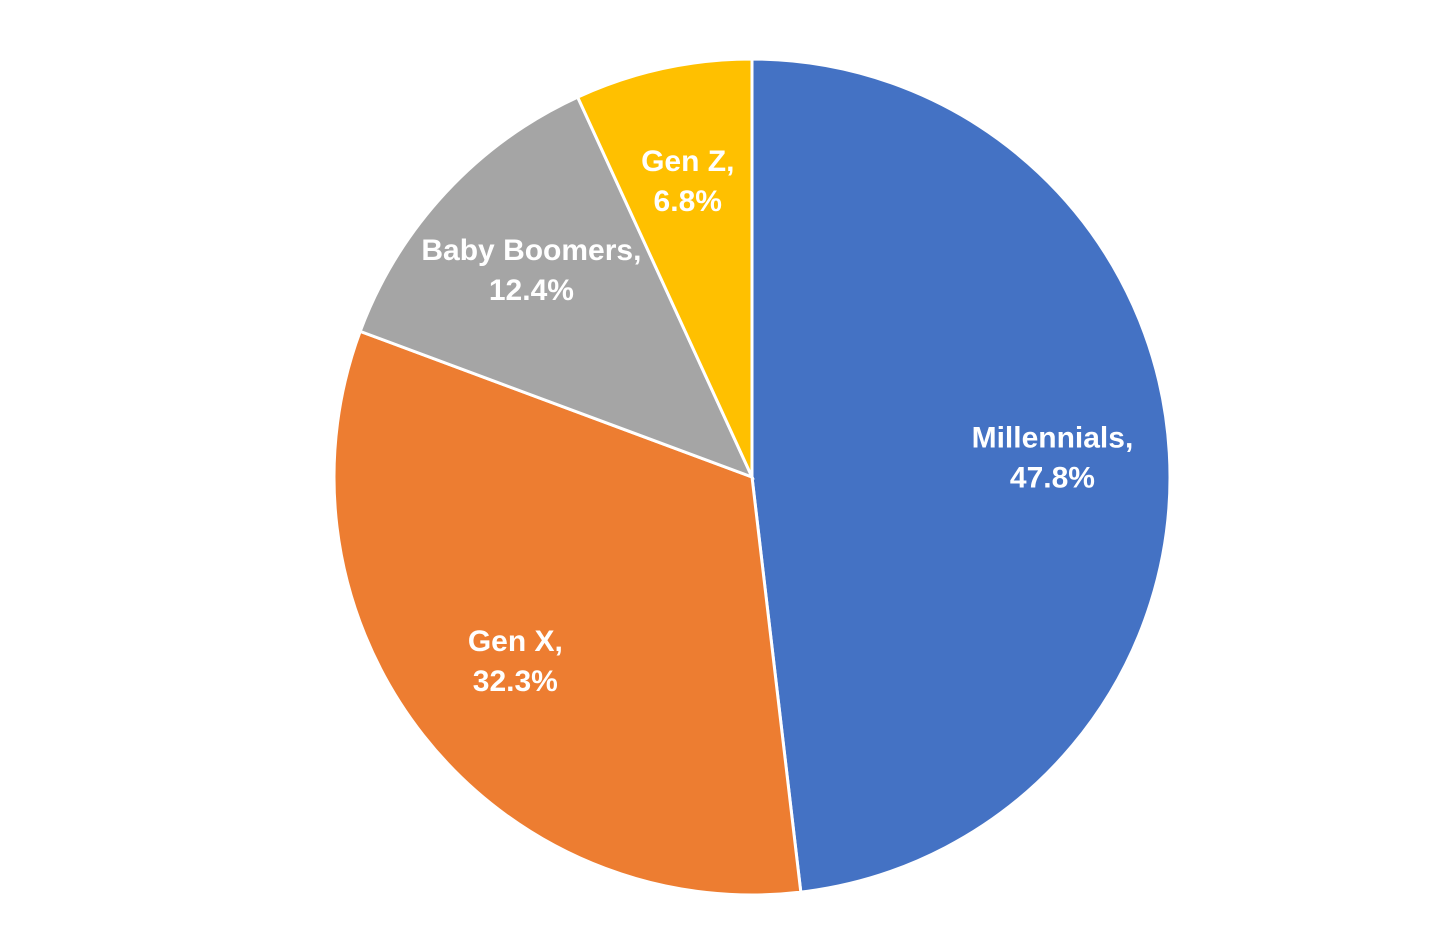 This screenshot has height=950, width=1456. I want to click on data-label: Gen Z, 6.8%, so click(687, 181).